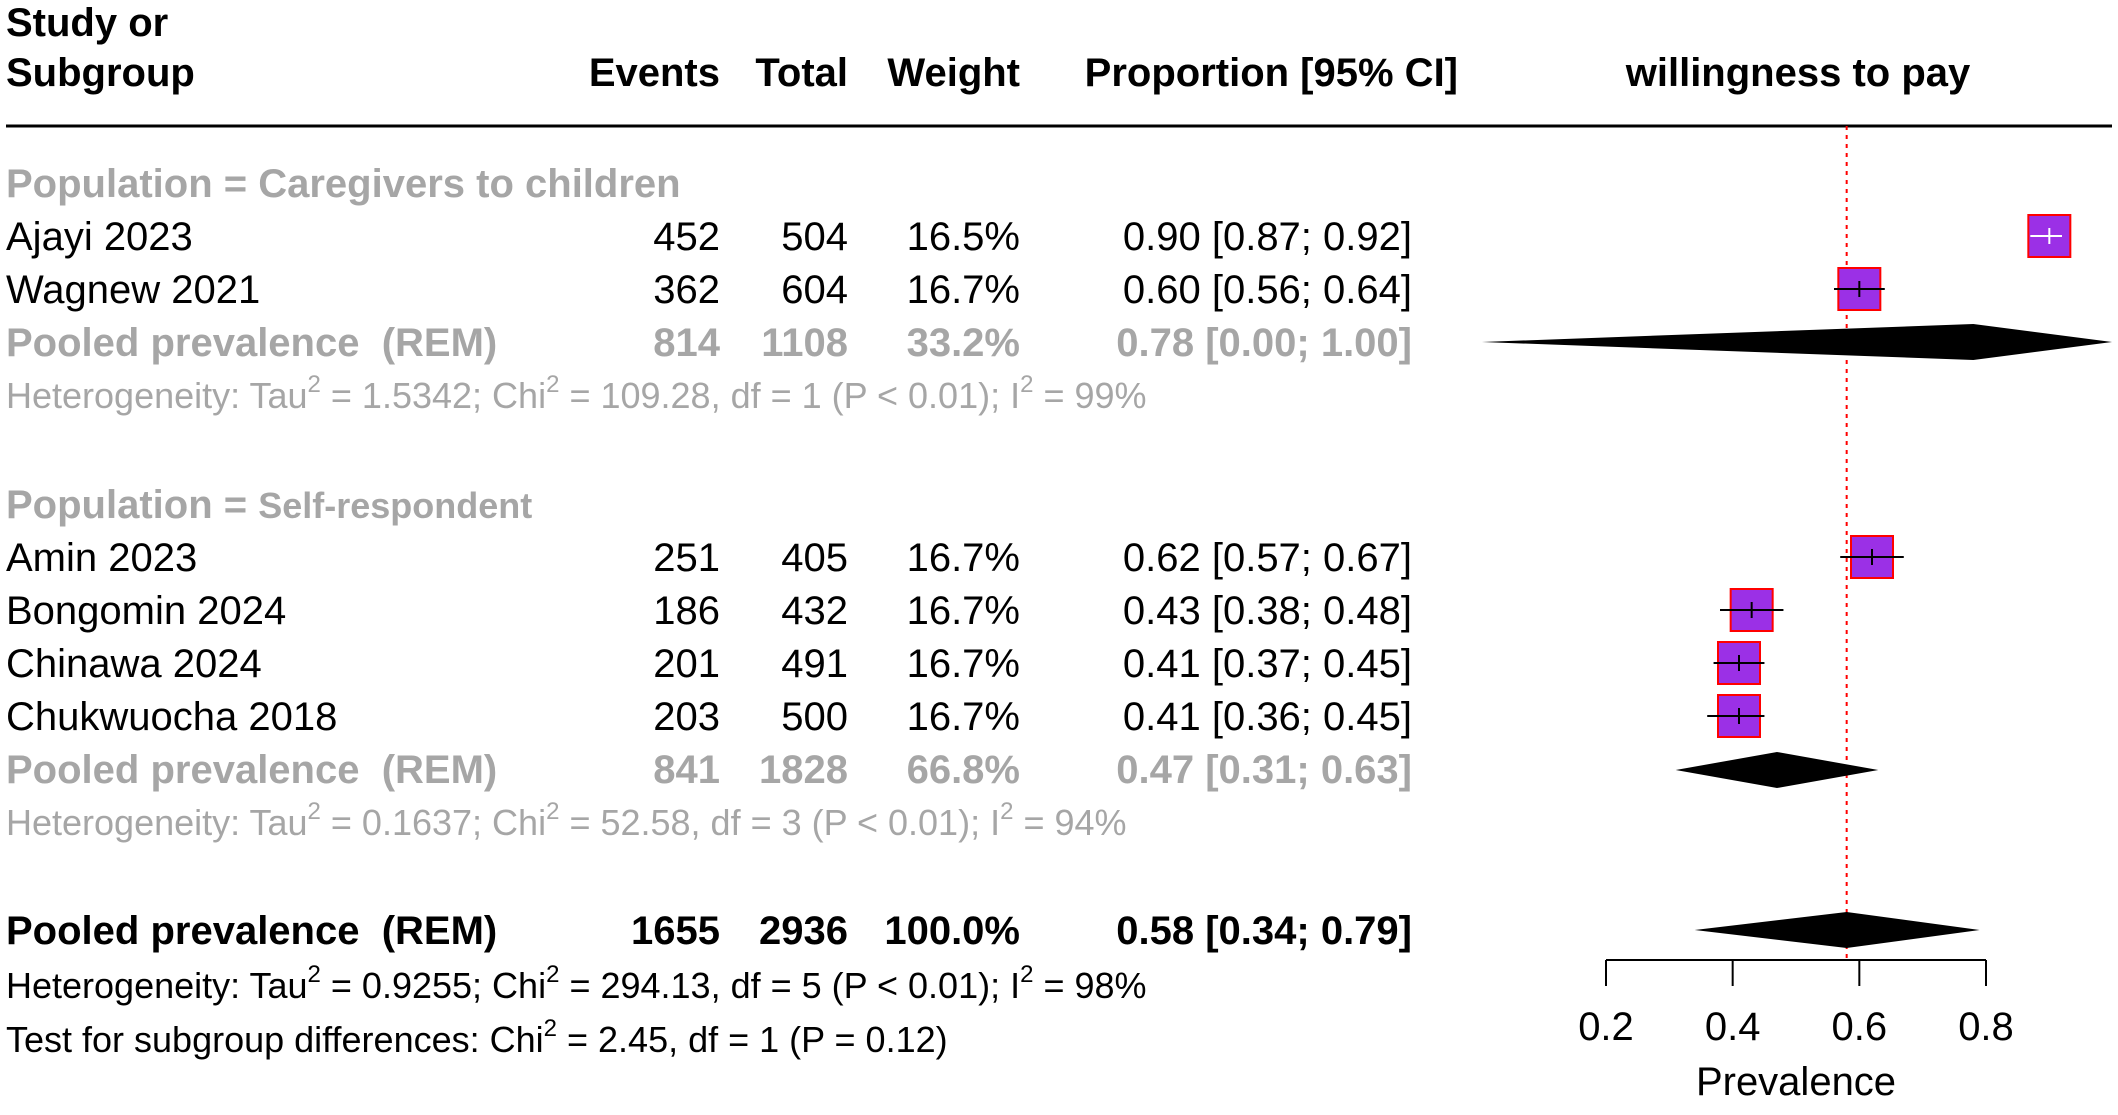  I want to click on events-cell: 201, so click(686, 664).